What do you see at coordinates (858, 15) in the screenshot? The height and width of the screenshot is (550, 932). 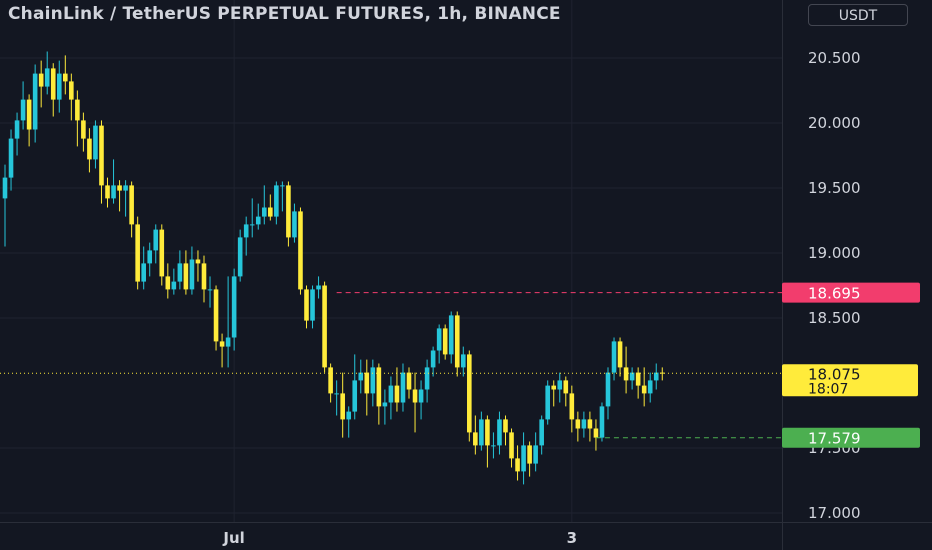 I see `currency-selector: USDT` at bounding box center [858, 15].